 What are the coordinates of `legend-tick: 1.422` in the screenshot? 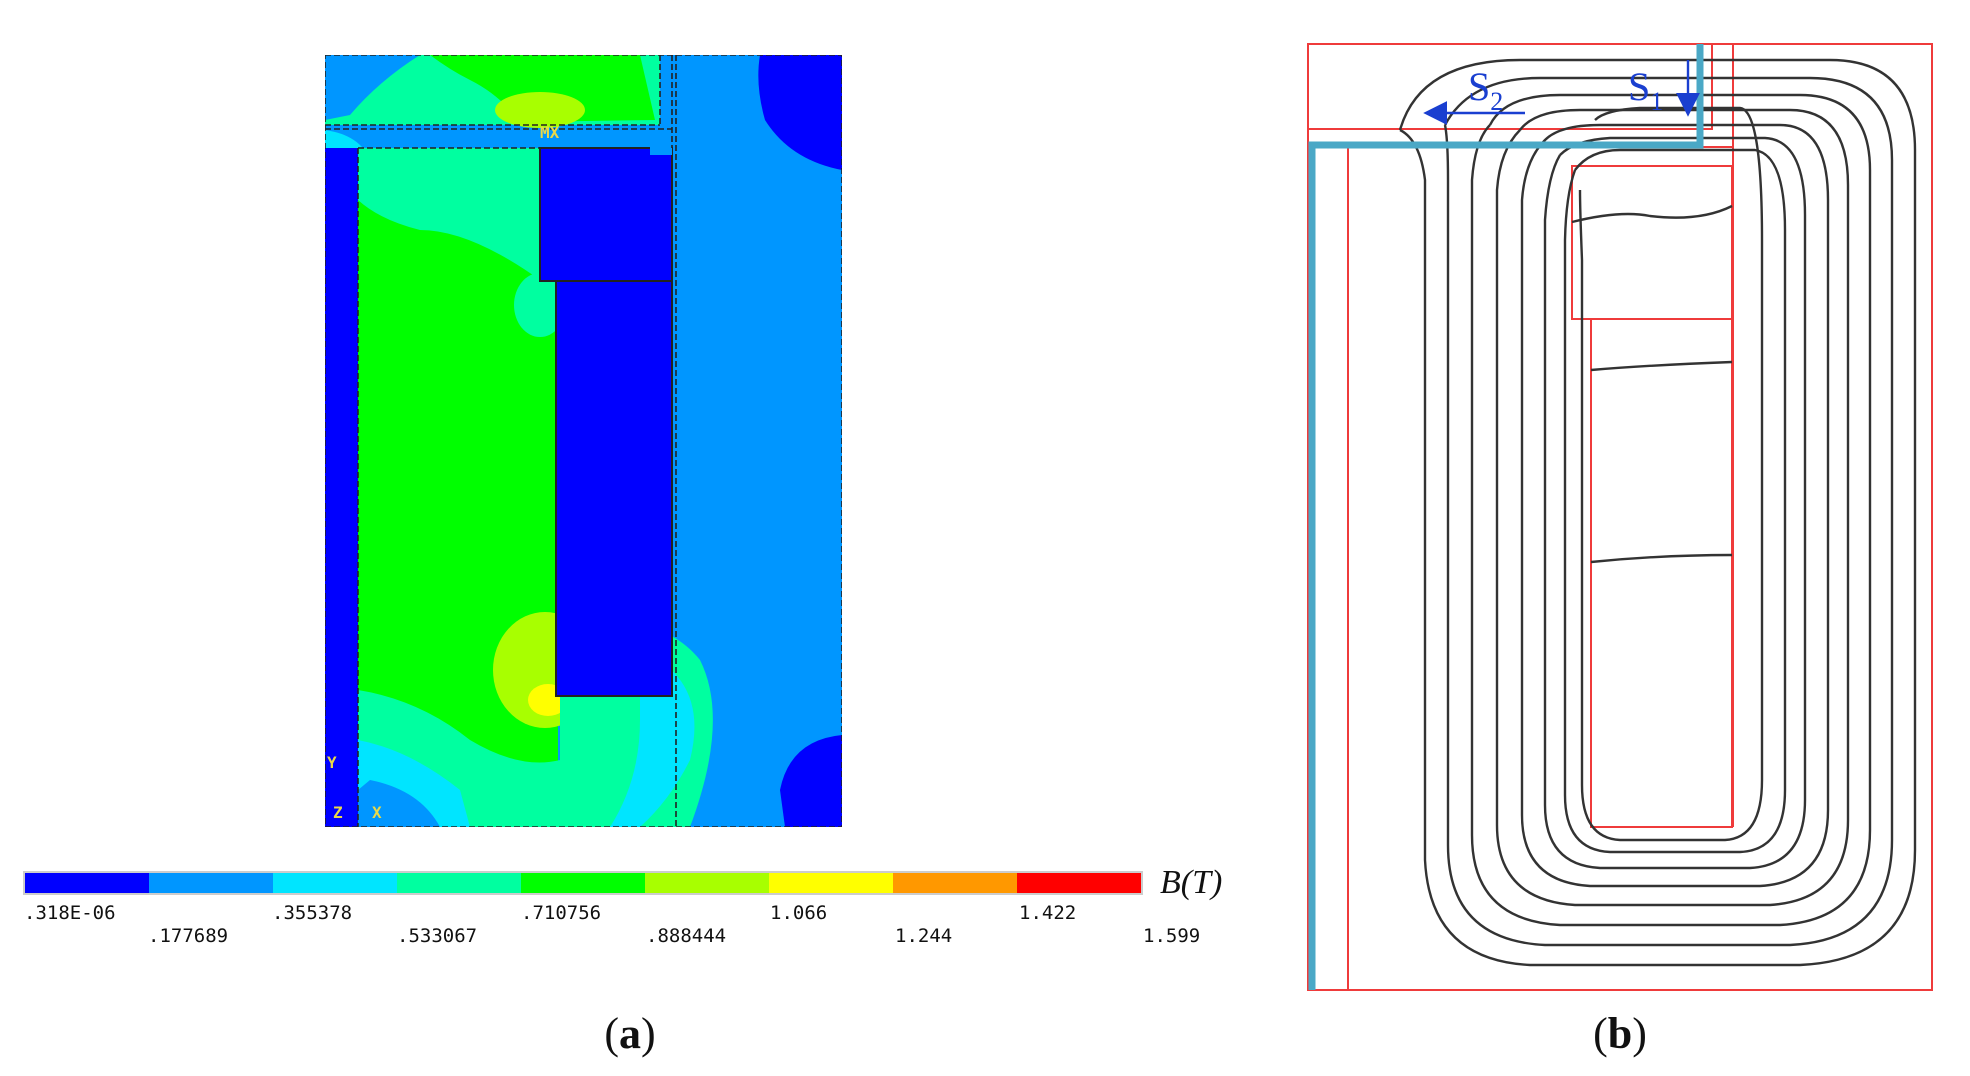 It's located at (1047, 913).